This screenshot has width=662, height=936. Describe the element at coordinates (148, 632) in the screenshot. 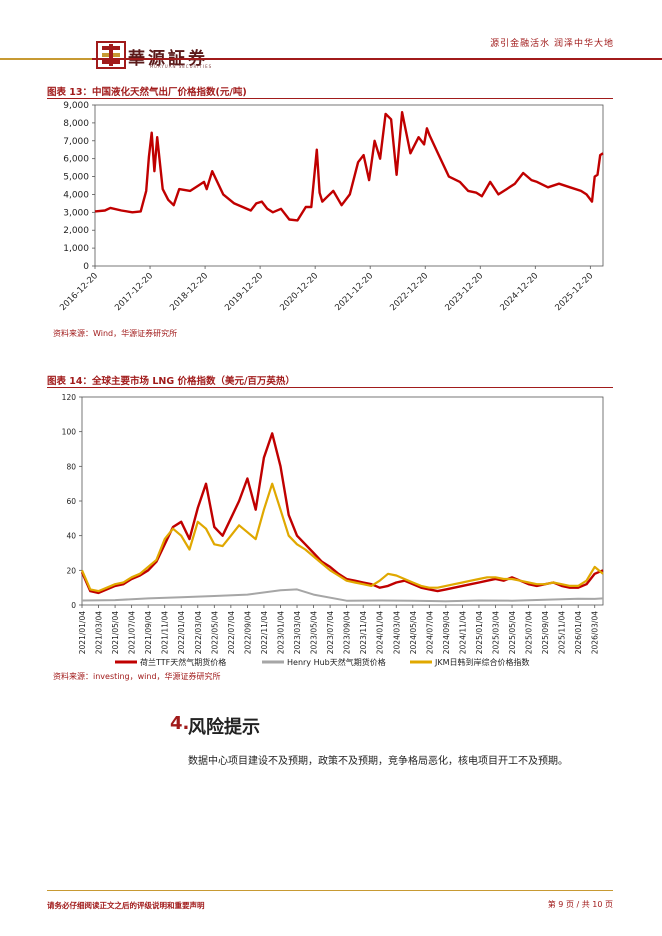

I see `x-tick-label: 2021/09/04` at that location.